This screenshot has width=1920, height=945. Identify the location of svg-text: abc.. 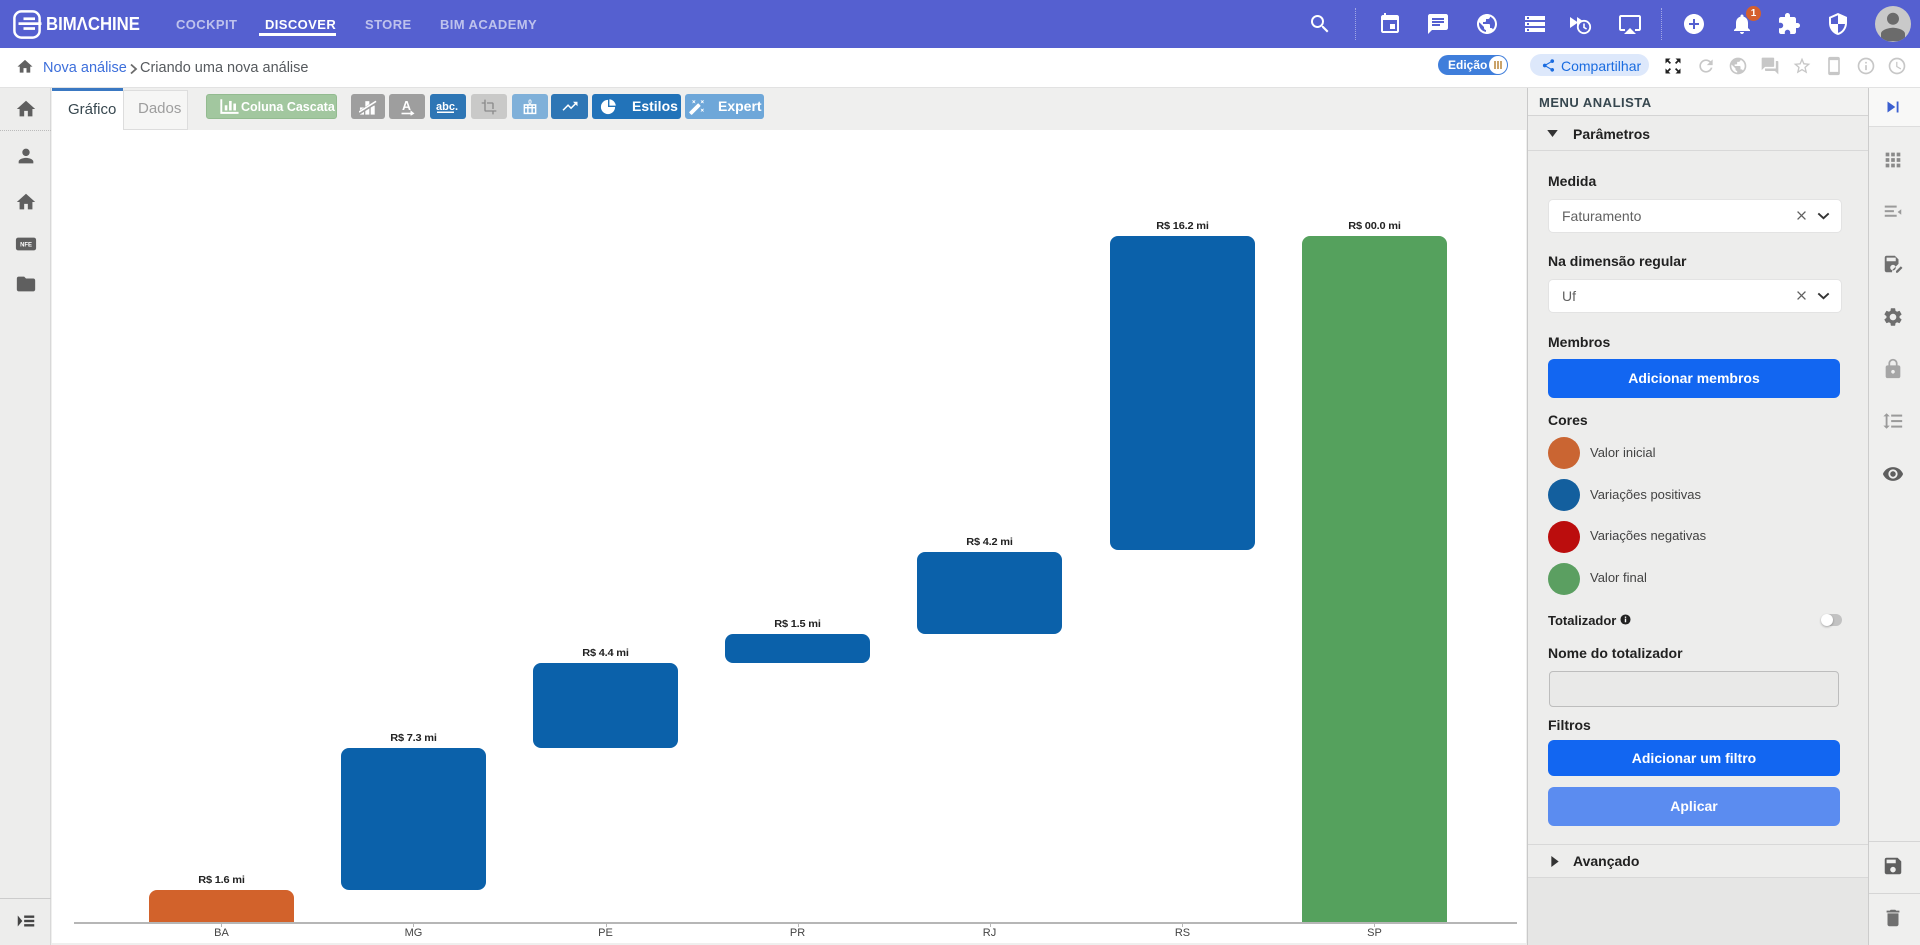
(447, 107).